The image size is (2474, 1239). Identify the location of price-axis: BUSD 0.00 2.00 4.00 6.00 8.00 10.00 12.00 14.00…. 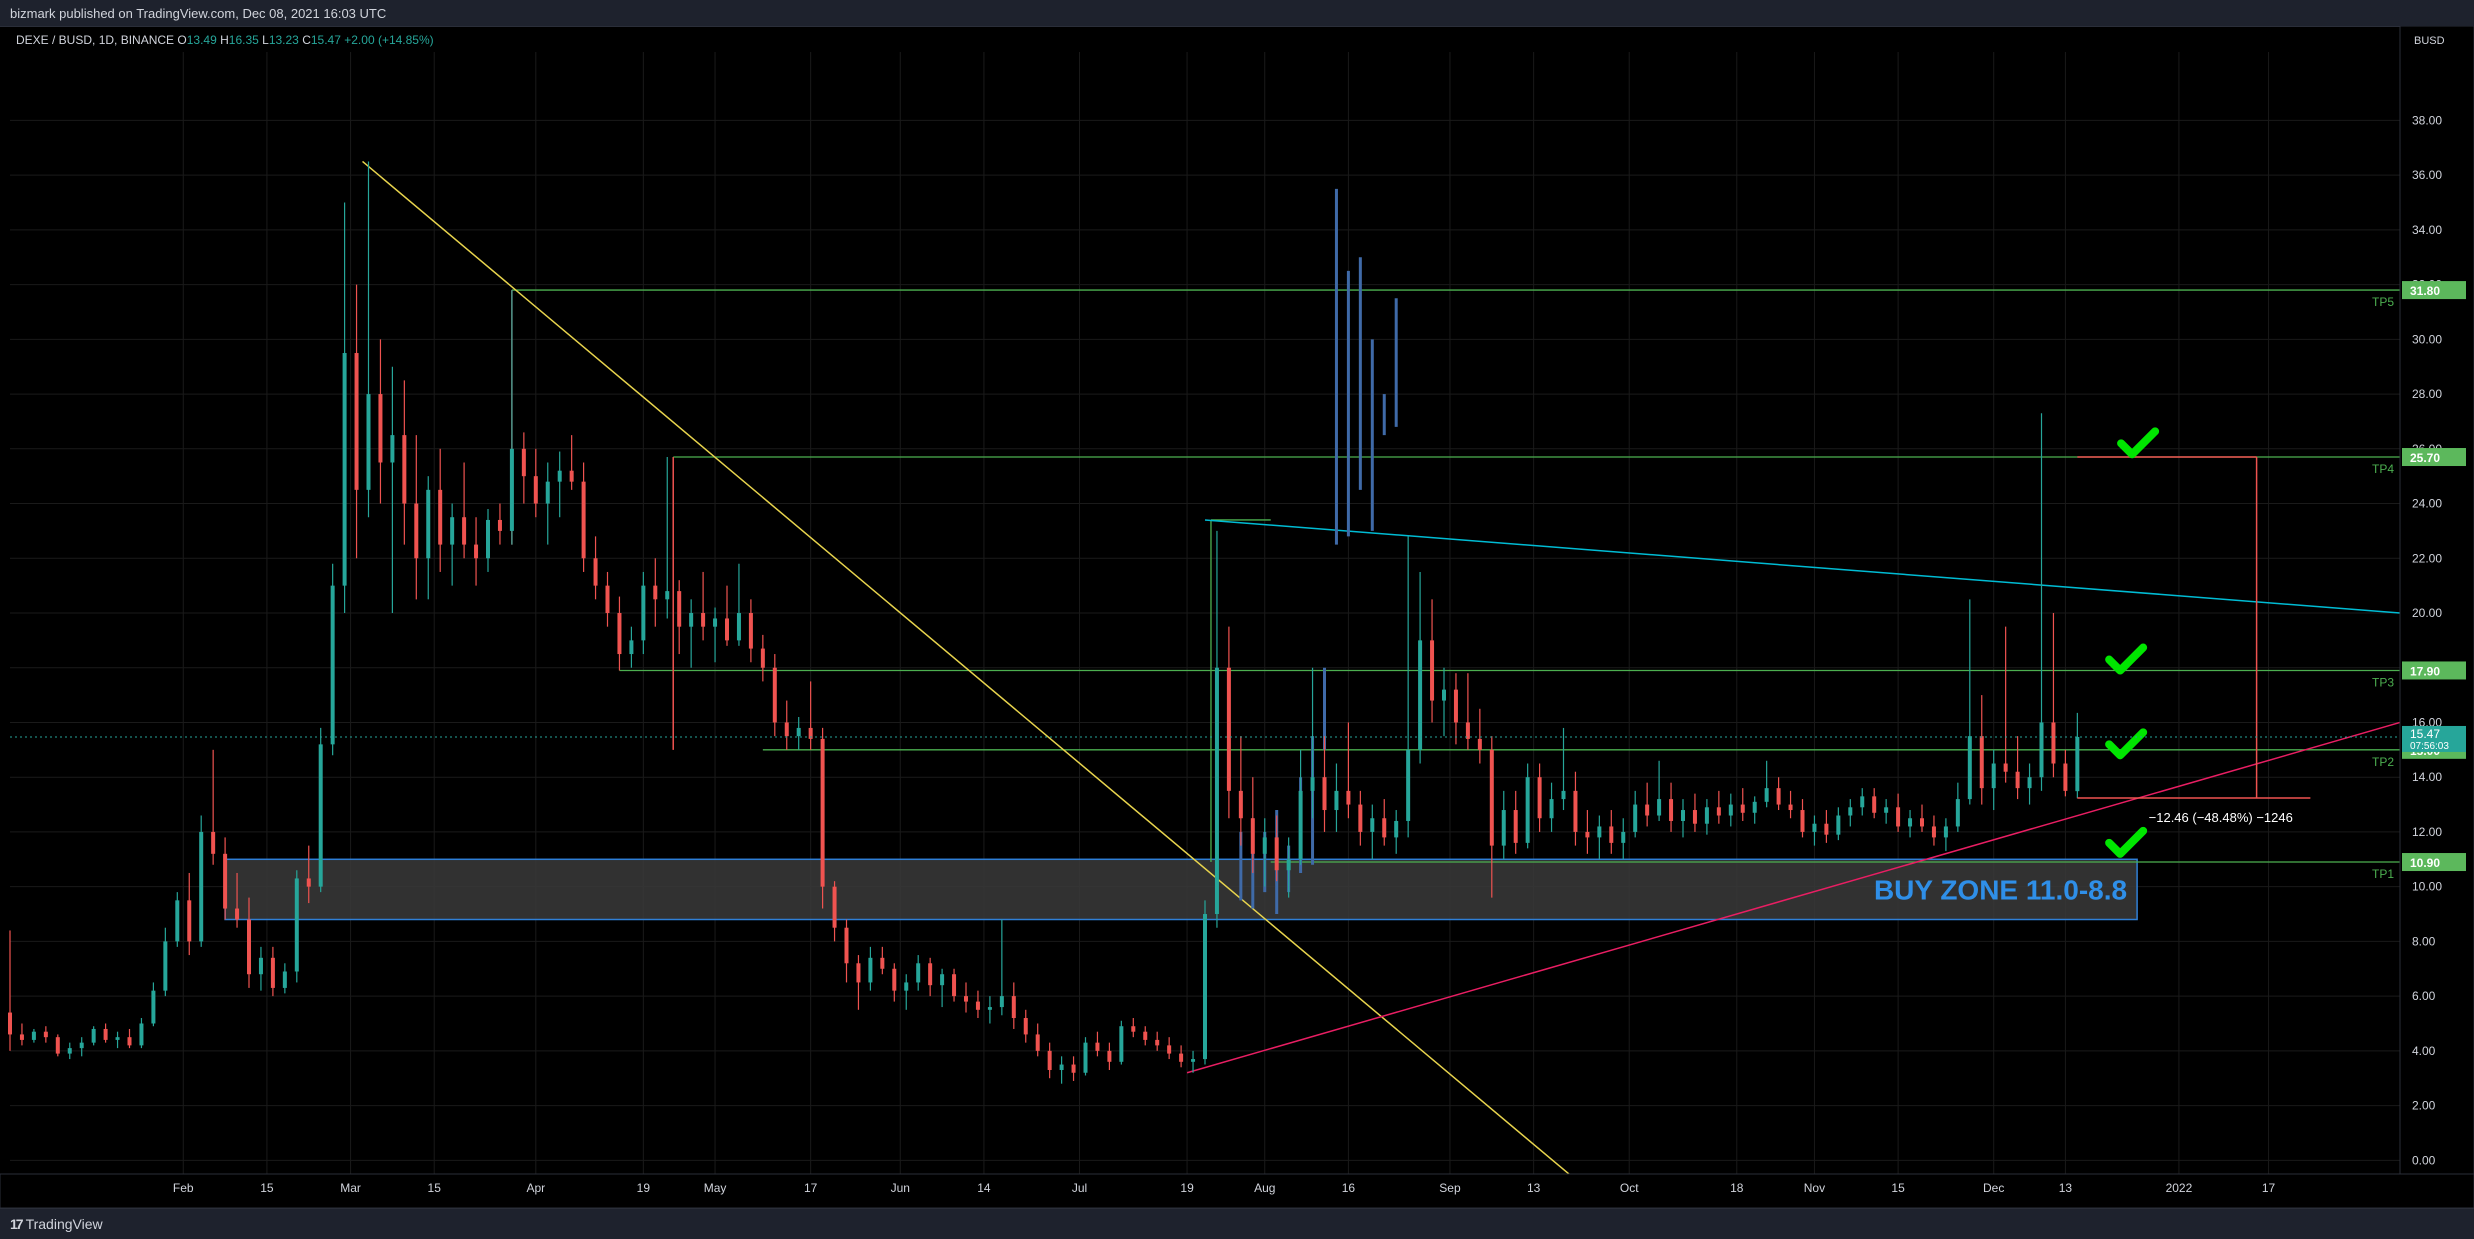
(2436, 600).